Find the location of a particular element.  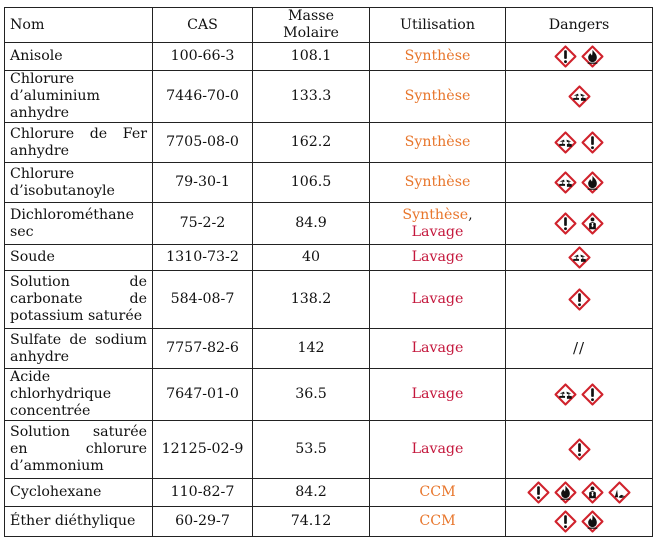

cell-masse-molaire: 53.5 is located at coordinates (311, 449).